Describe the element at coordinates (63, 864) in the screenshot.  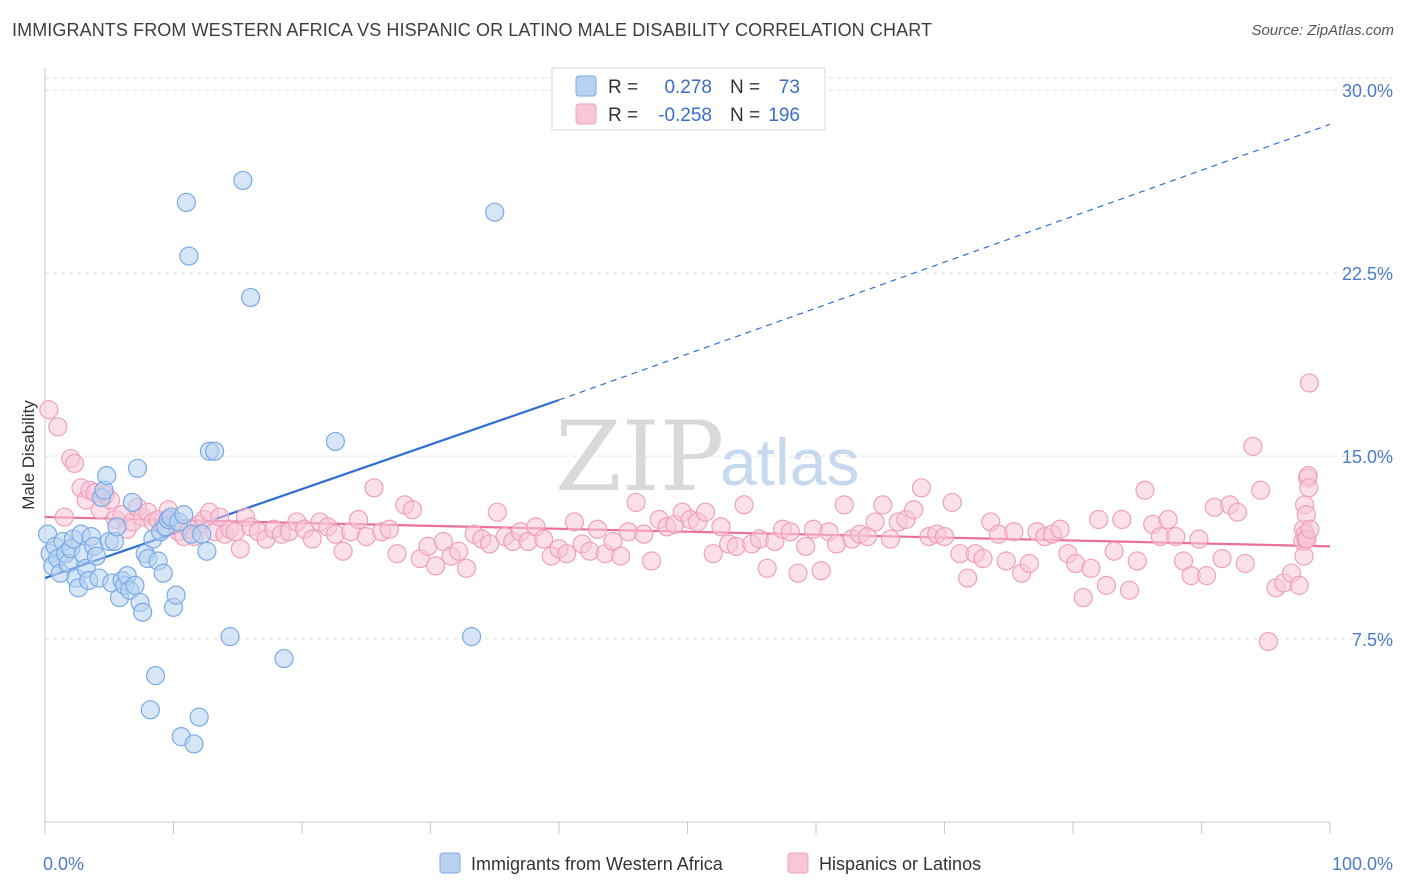
I see `x-tick-label: 0.0%` at that location.